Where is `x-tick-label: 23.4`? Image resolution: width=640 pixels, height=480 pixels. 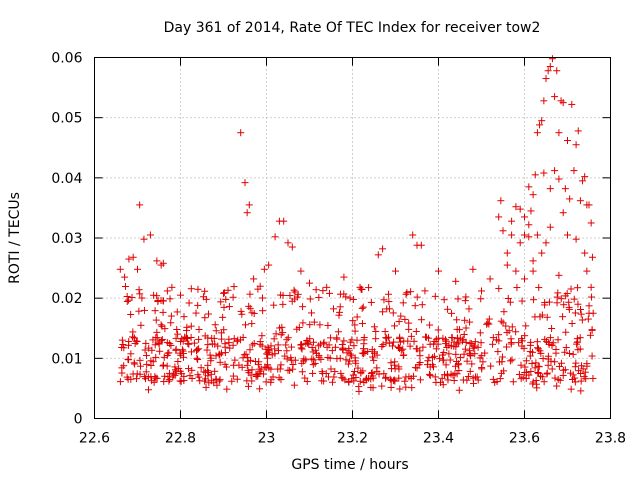 x-tick-label: 23.4 is located at coordinates (438, 439).